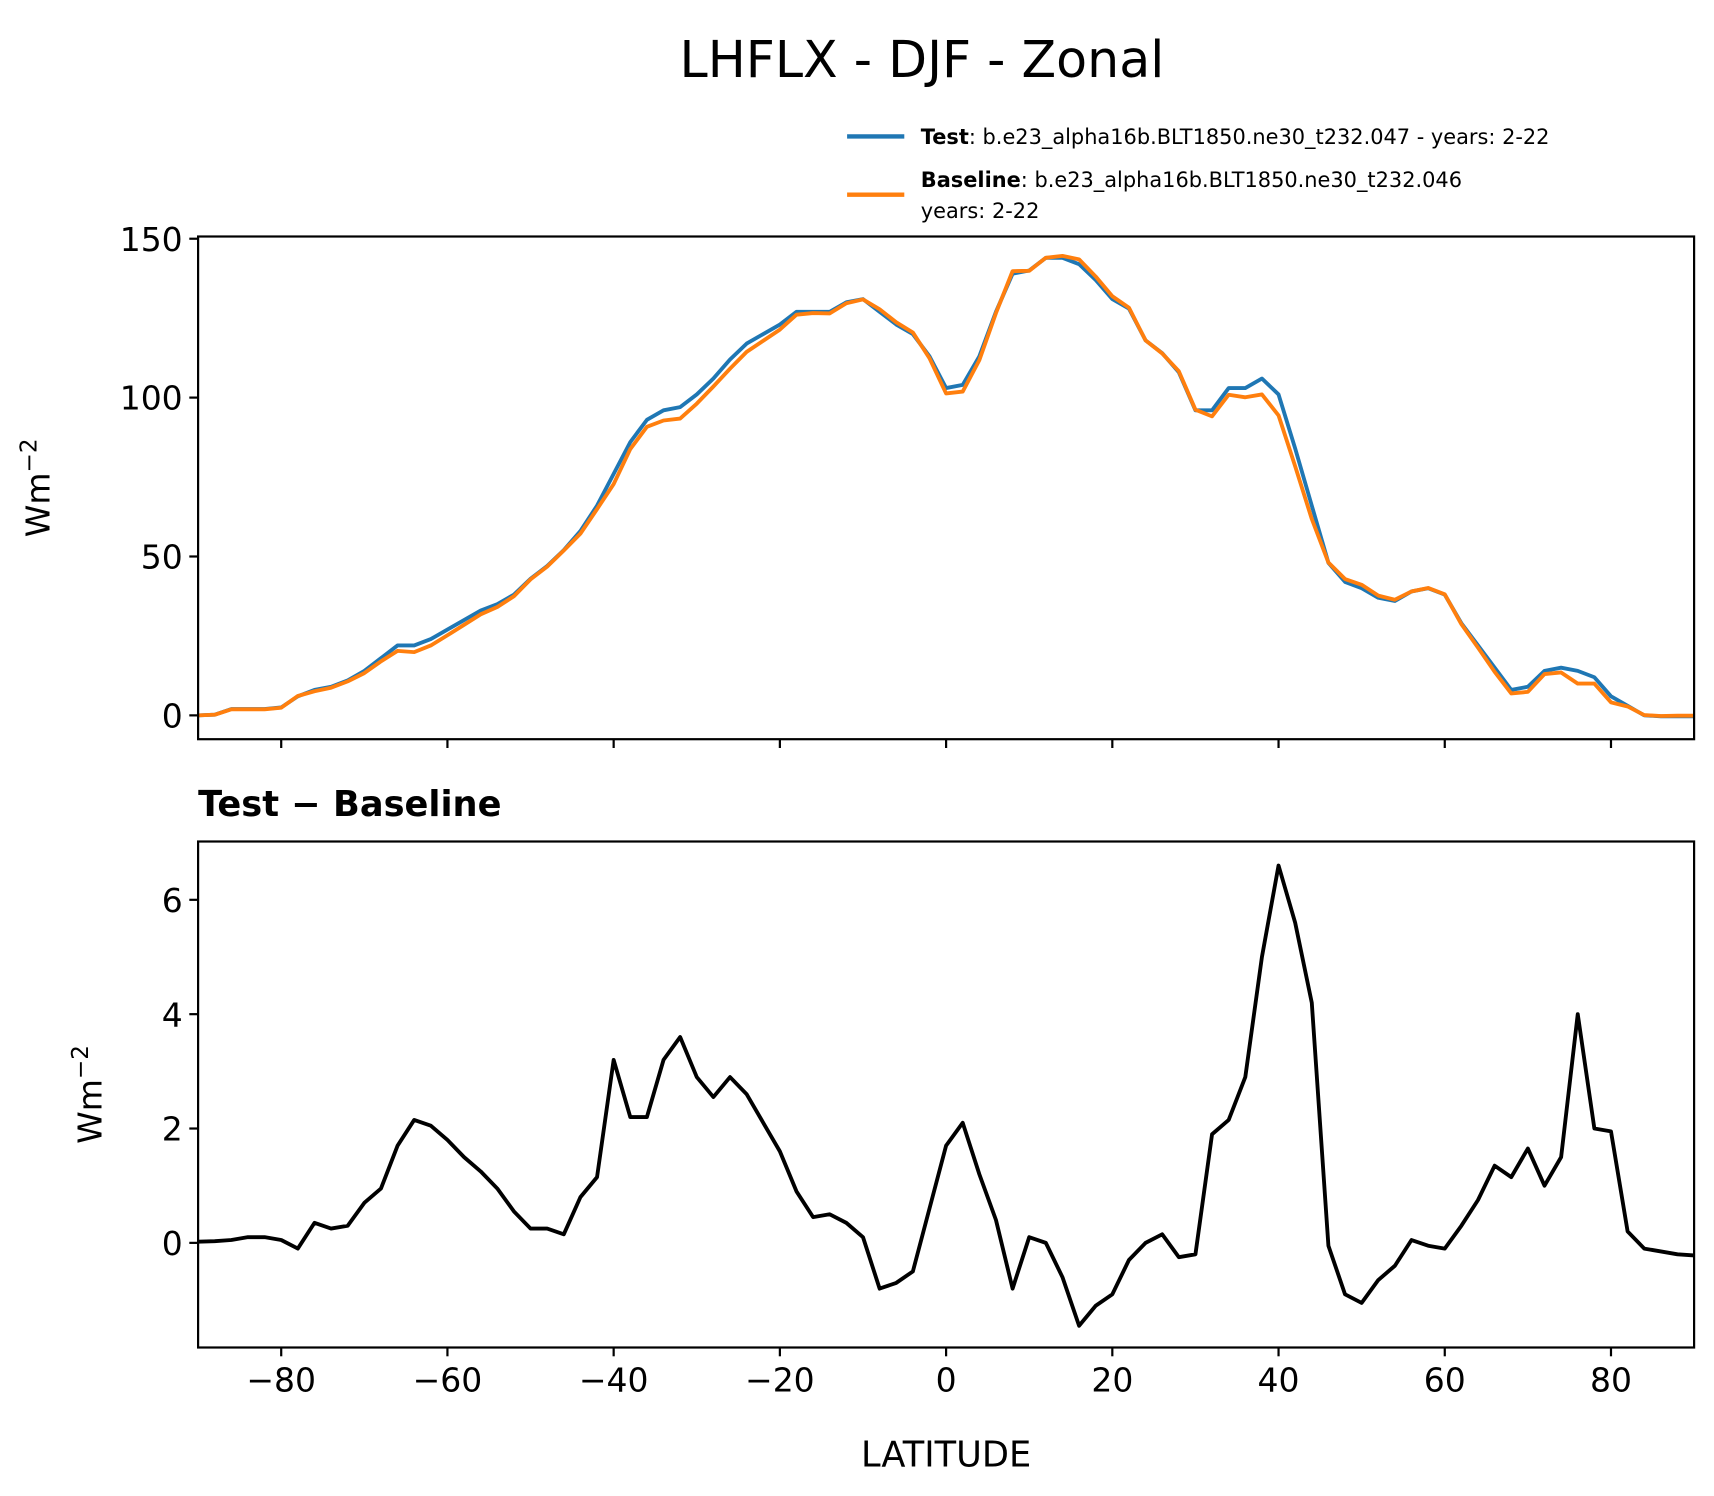 This screenshot has width=1714, height=1496. Describe the element at coordinates (945, 137) in the screenshot. I see `legend-name: Test` at that location.